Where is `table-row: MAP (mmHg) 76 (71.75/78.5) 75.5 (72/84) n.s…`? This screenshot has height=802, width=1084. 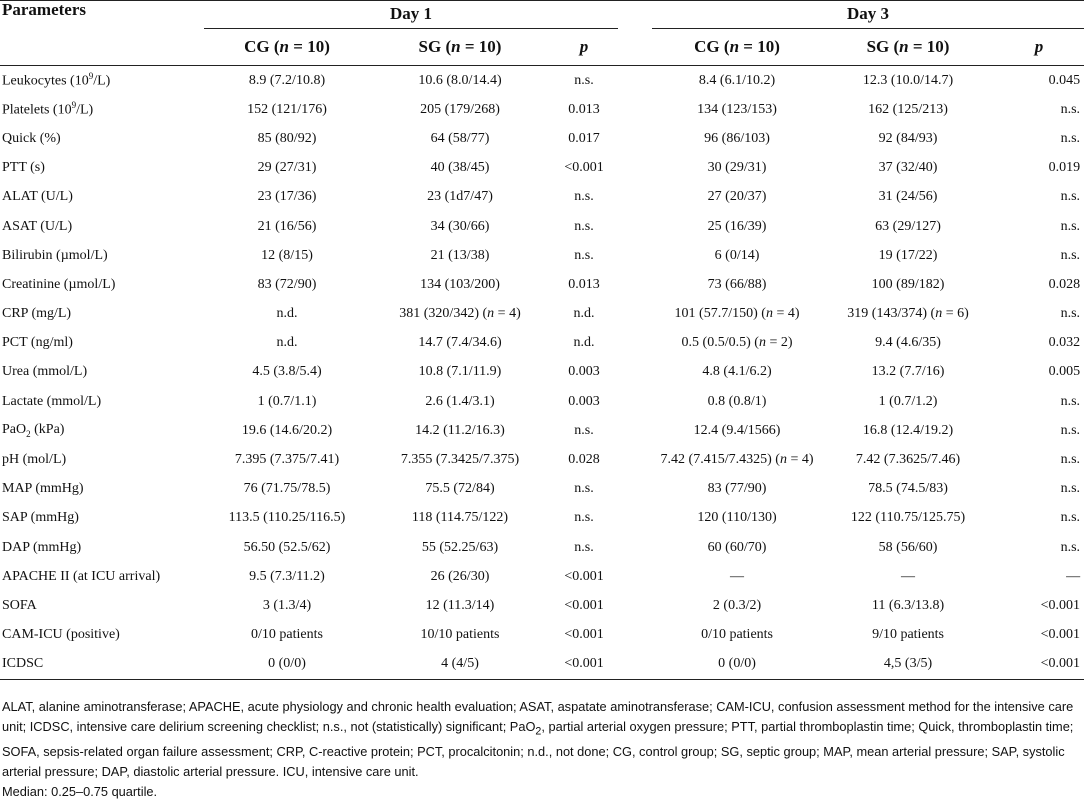 table-row: MAP (mmHg) 76 (71.75/78.5) 75.5 (72/84) n.s… is located at coordinates (542, 489).